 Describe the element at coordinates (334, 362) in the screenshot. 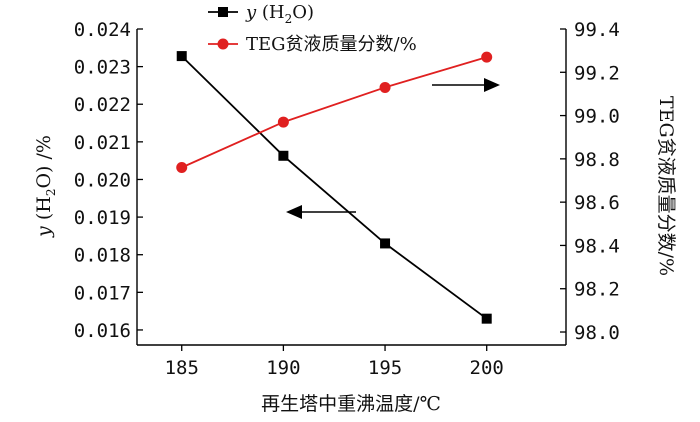

I see `x-axis-ticks: 185 190 195 200` at that location.